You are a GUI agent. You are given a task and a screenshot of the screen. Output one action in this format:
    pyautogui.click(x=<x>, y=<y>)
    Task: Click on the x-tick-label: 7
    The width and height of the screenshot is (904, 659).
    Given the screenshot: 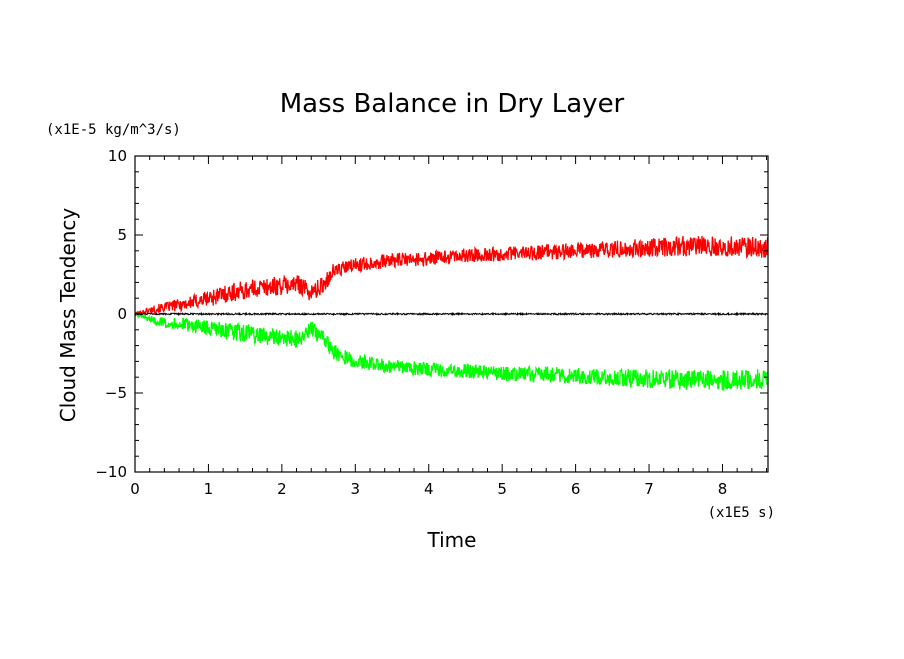 What is the action you would take?
    pyautogui.click(x=649, y=489)
    